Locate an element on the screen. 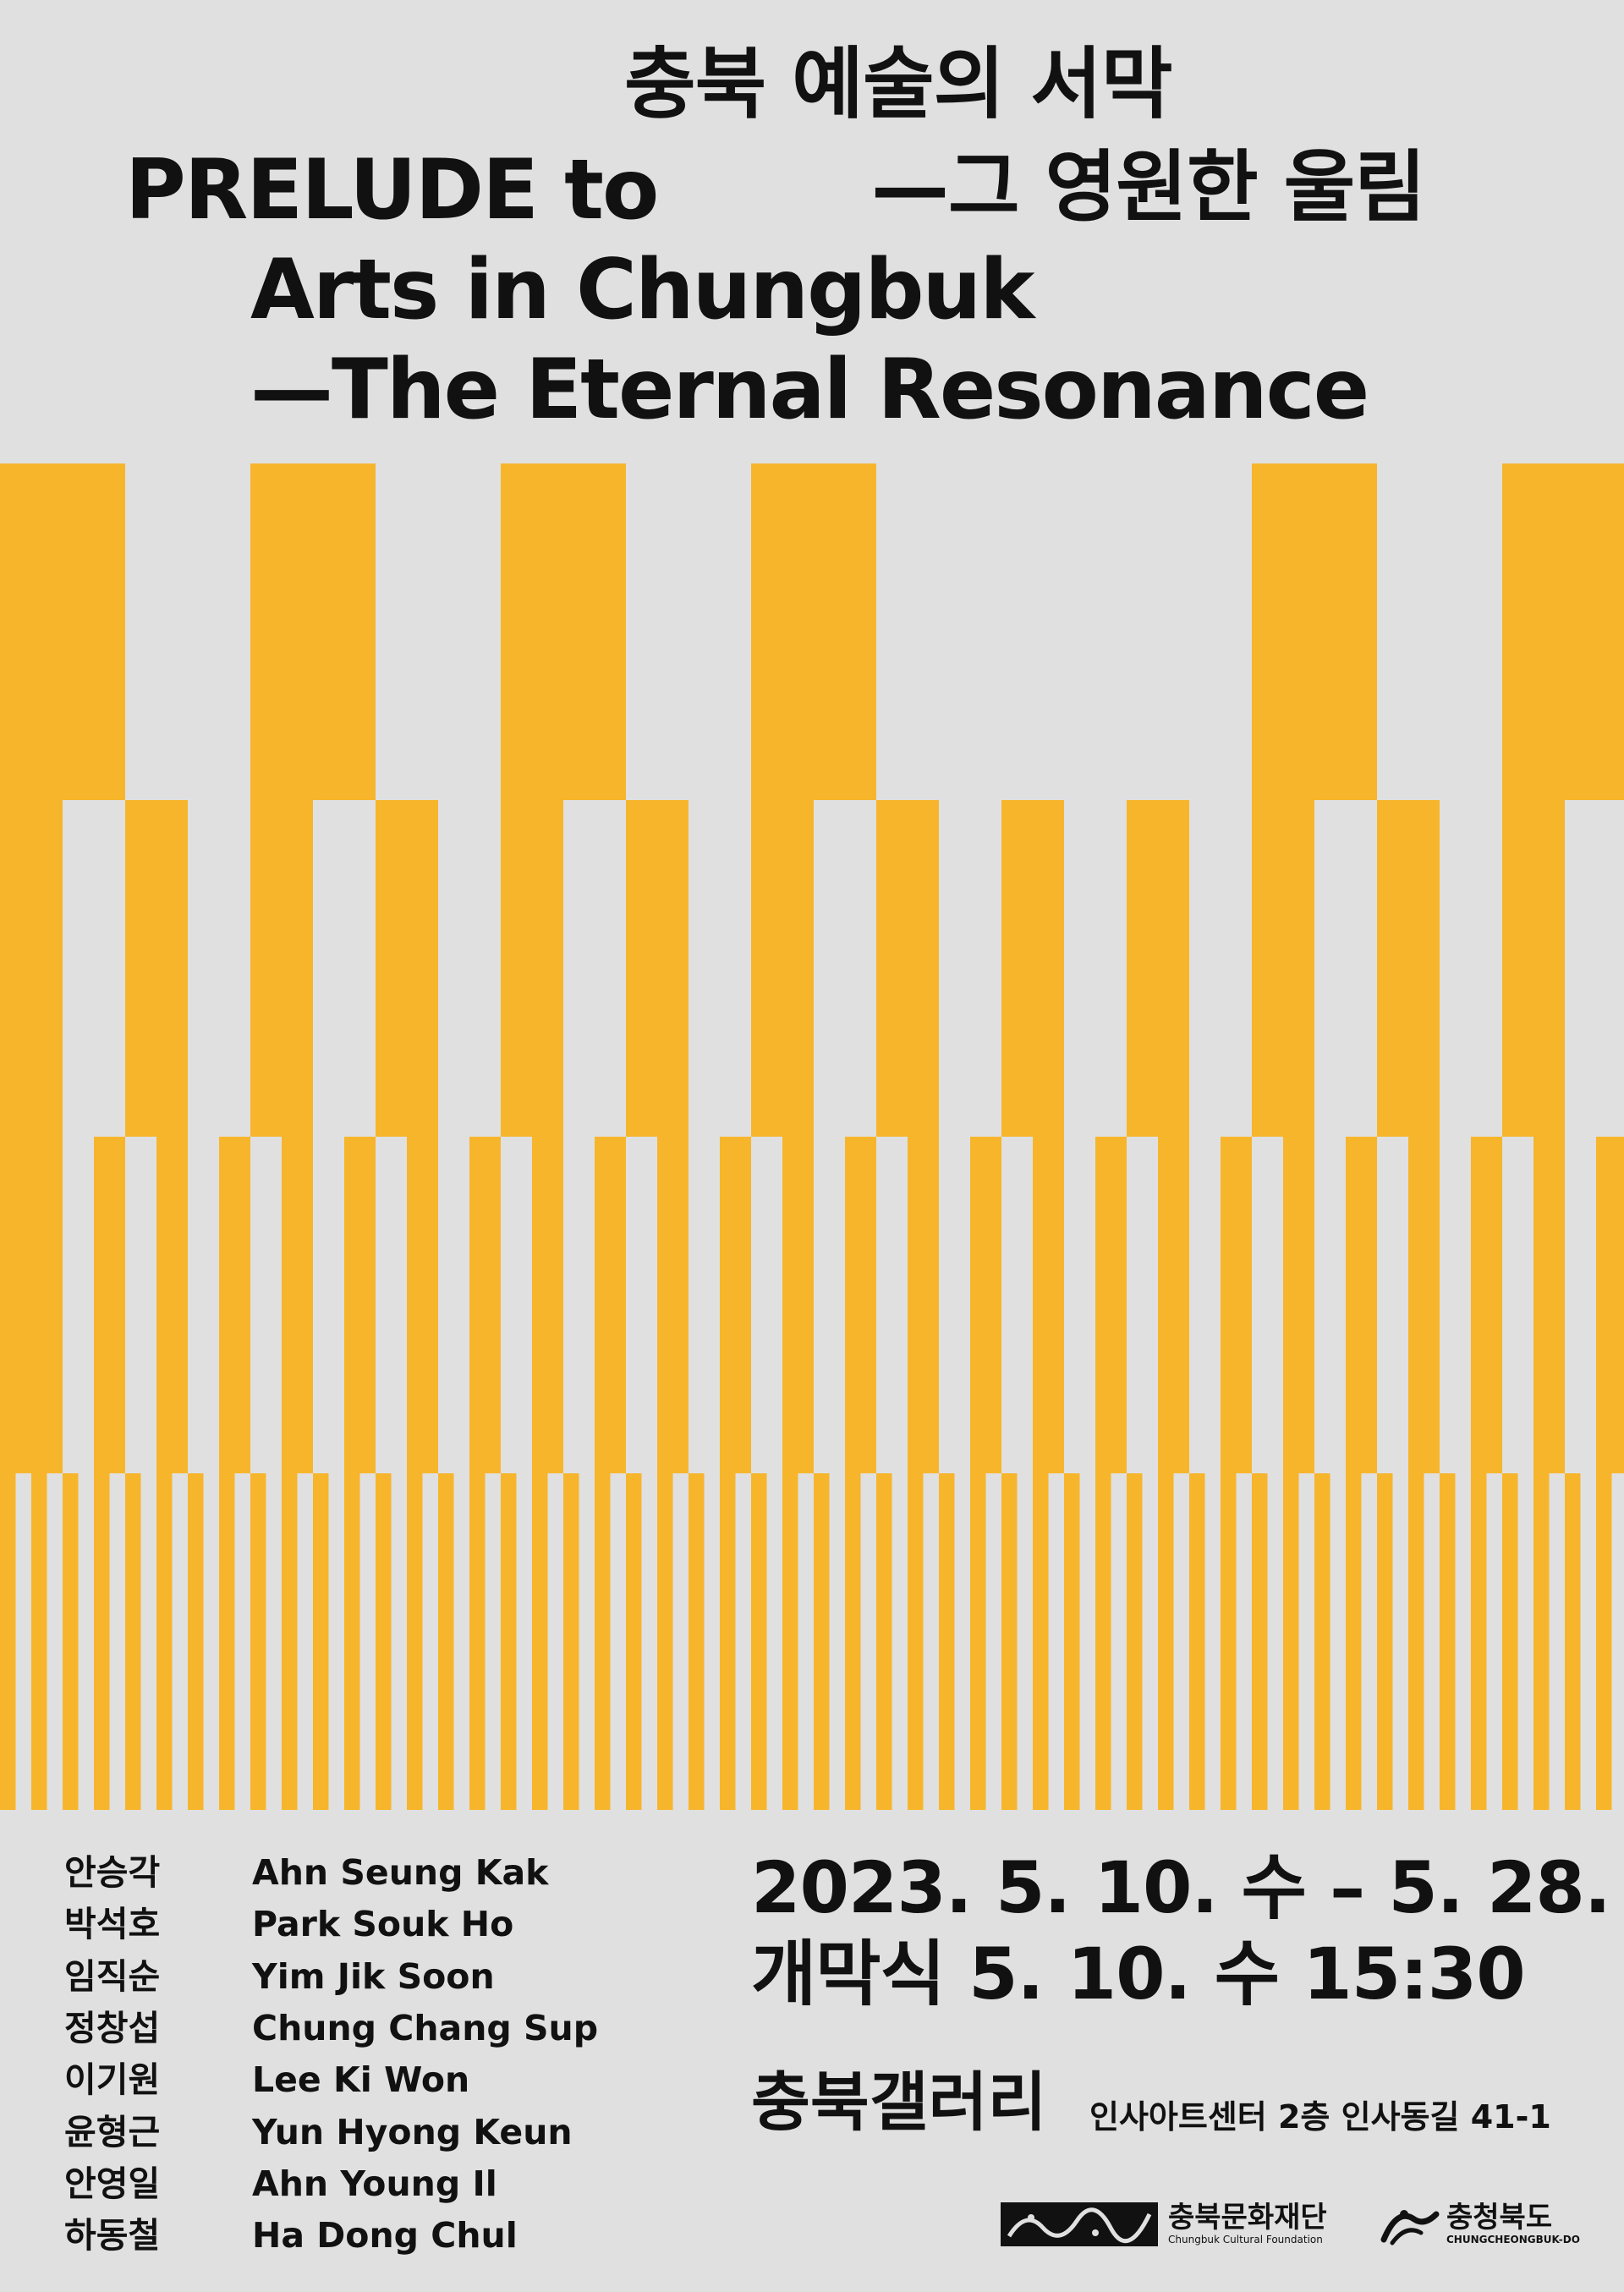 The image size is (1624, 2292). artist-name-en: Ahn Young Il is located at coordinates (375, 2183).